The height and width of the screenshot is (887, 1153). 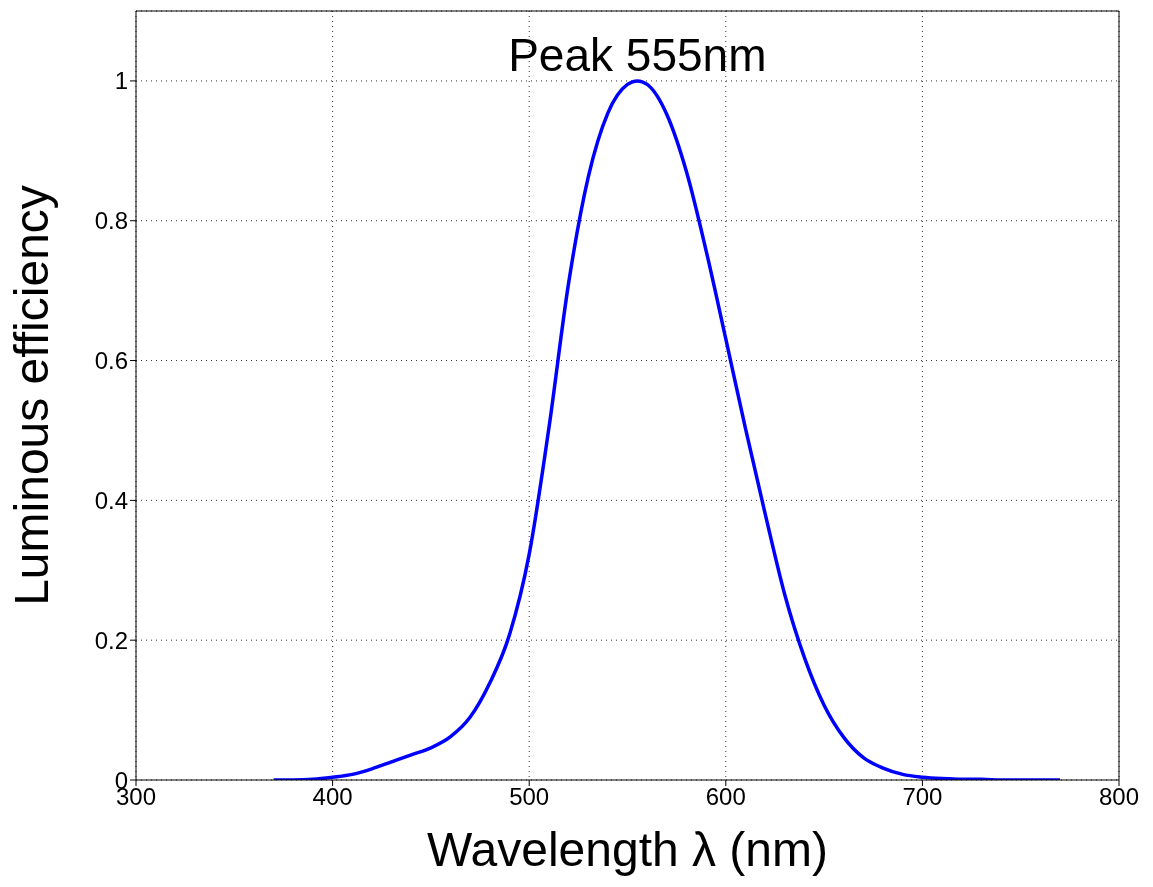 I want to click on x-tick-label: 500, so click(x=529, y=797).